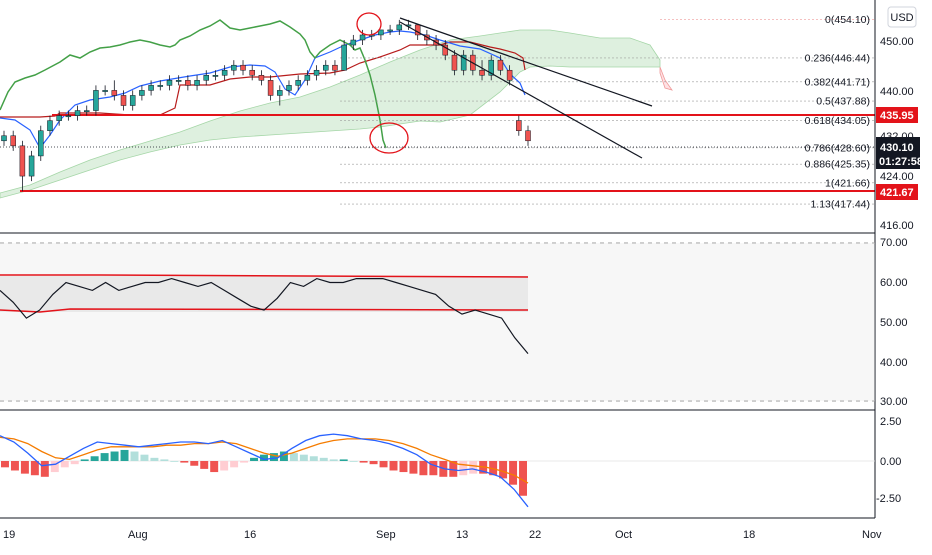  What do you see at coordinates (9, 535) in the screenshot?
I see `time-label: 19` at bounding box center [9, 535].